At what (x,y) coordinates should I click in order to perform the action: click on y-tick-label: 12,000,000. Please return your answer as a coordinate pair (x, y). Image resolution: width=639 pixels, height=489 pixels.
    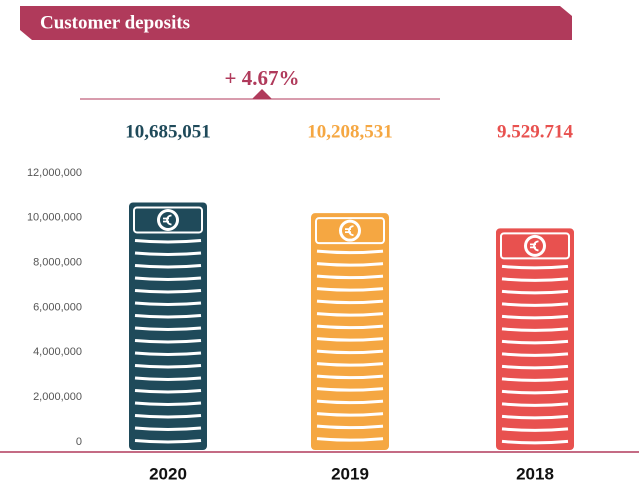
    Looking at the image, I should click on (54, 173).